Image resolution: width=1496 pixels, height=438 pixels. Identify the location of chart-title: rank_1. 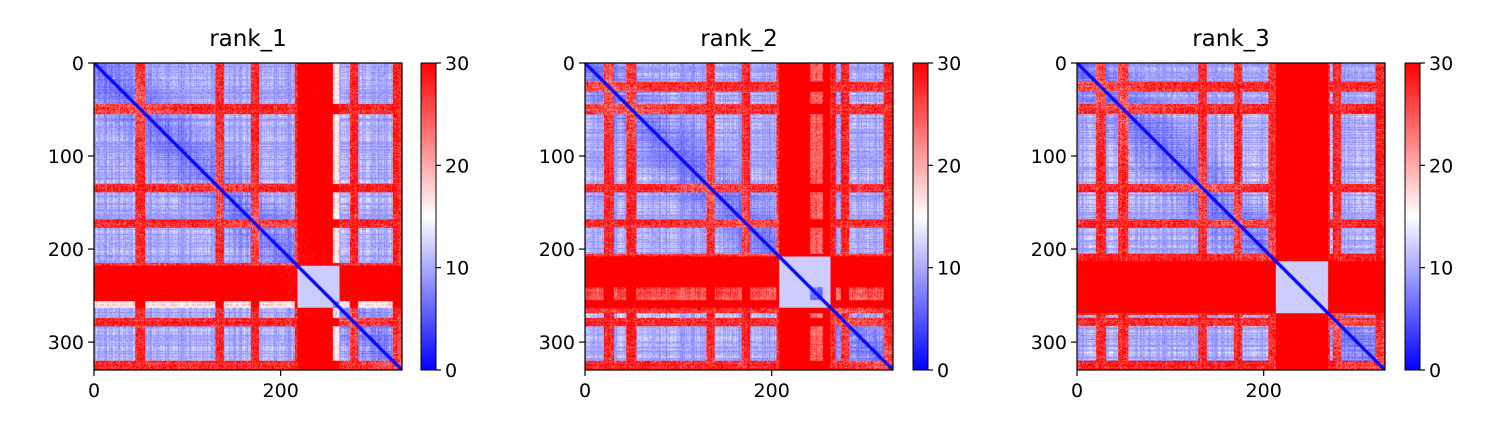
(248, 39).